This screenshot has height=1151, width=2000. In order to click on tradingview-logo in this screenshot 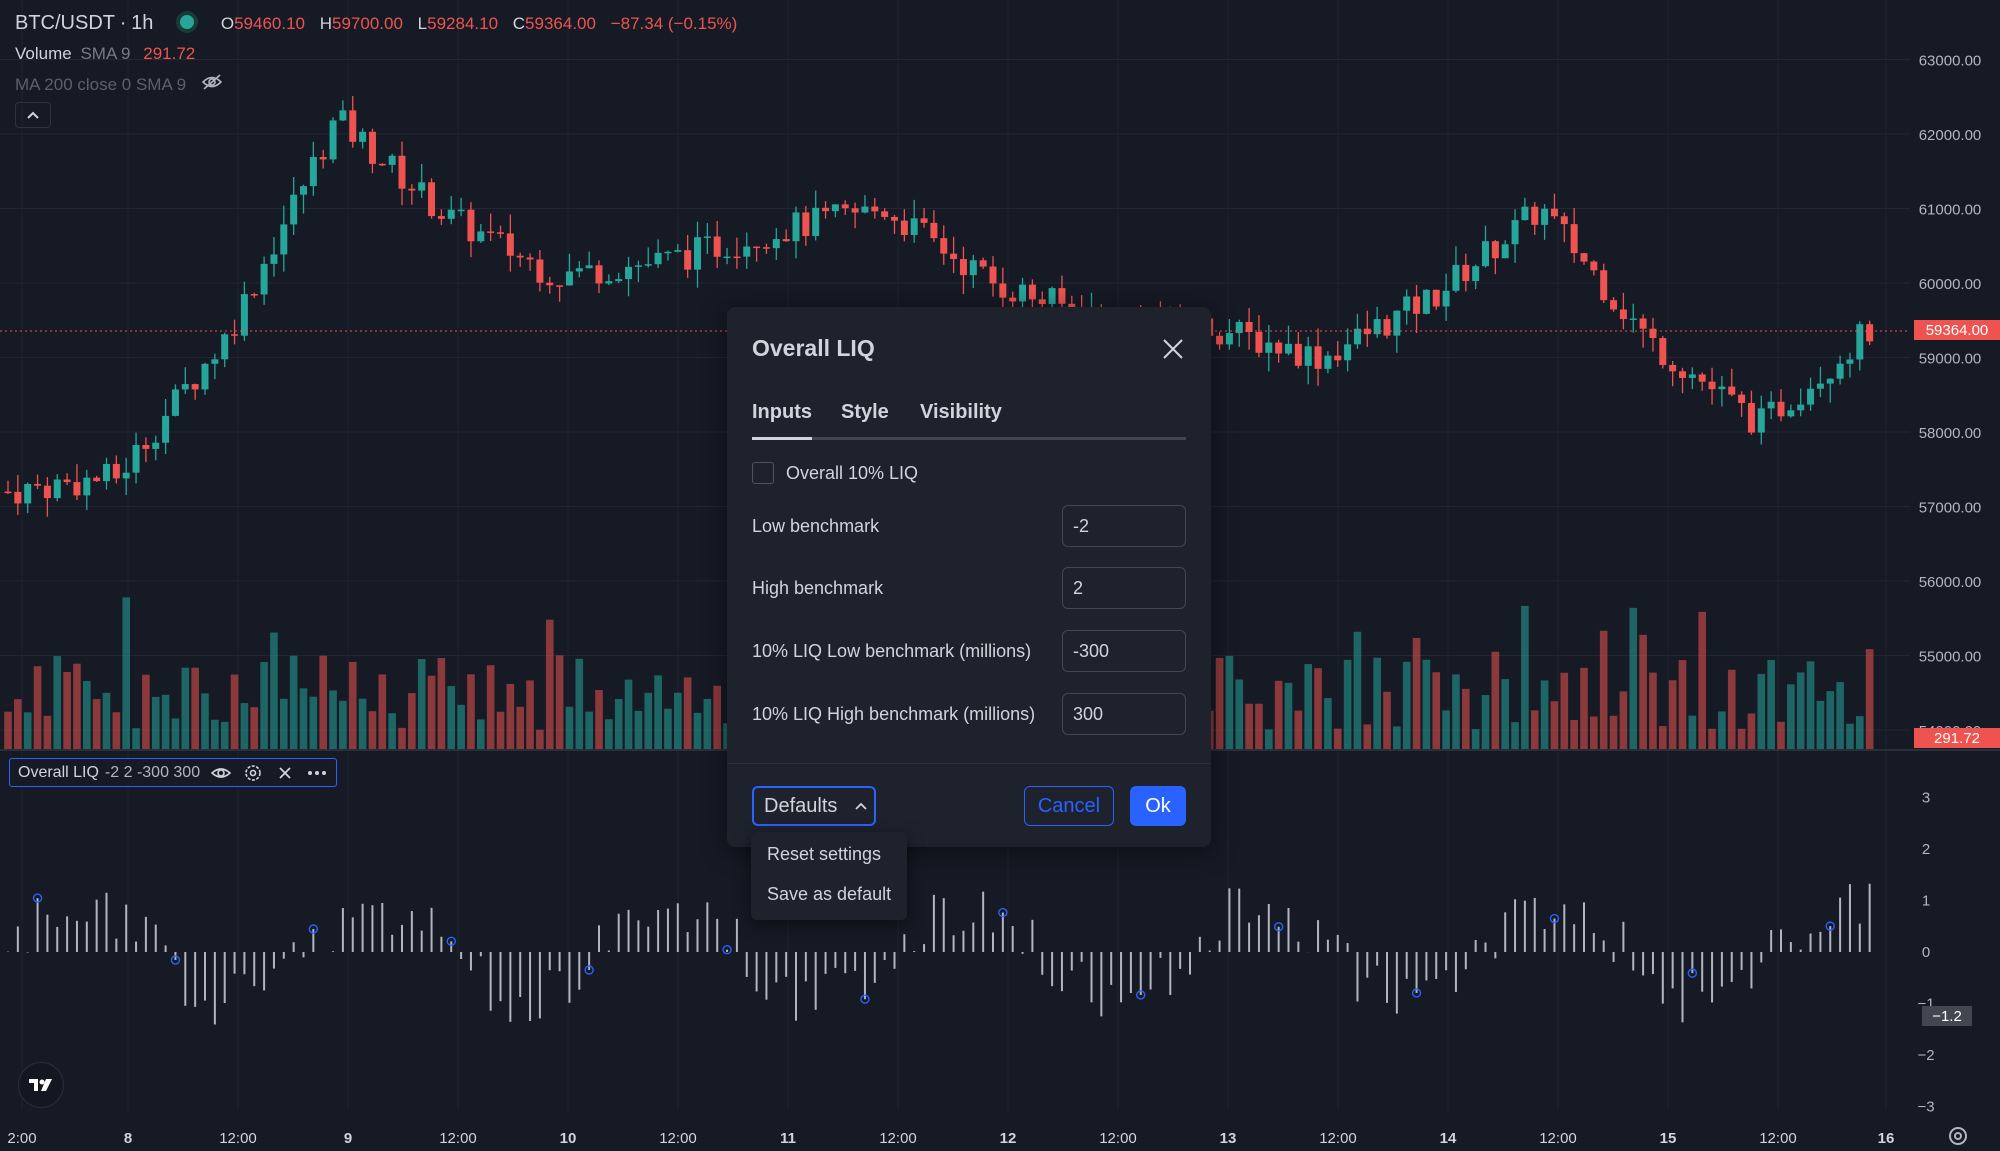, I will do `click(41, 1085)`.